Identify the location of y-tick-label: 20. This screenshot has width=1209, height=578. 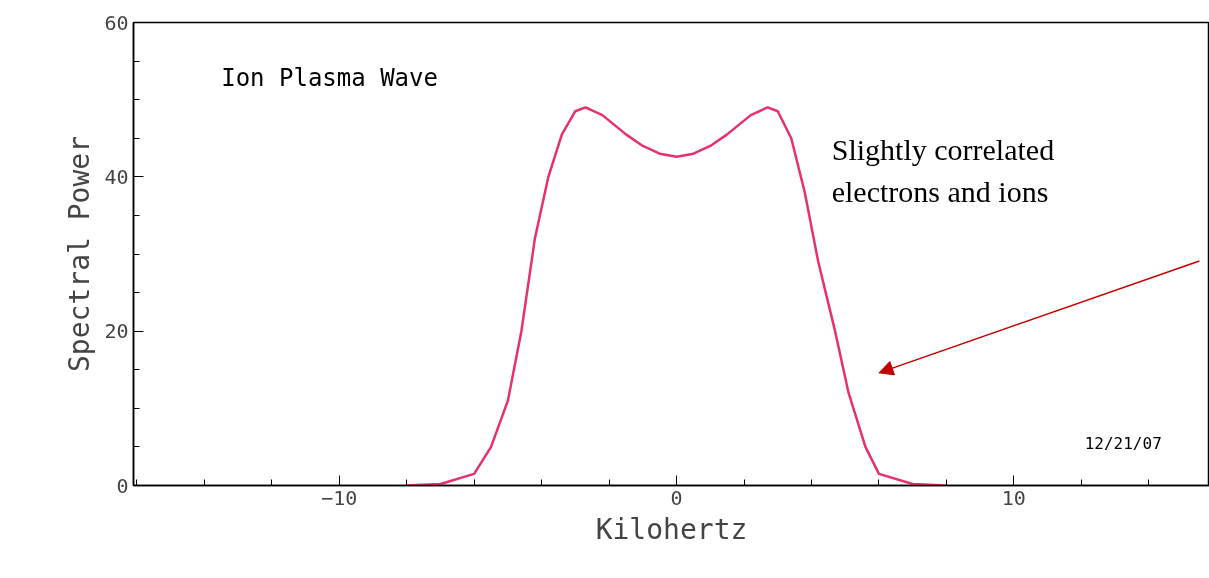
(116, 331).